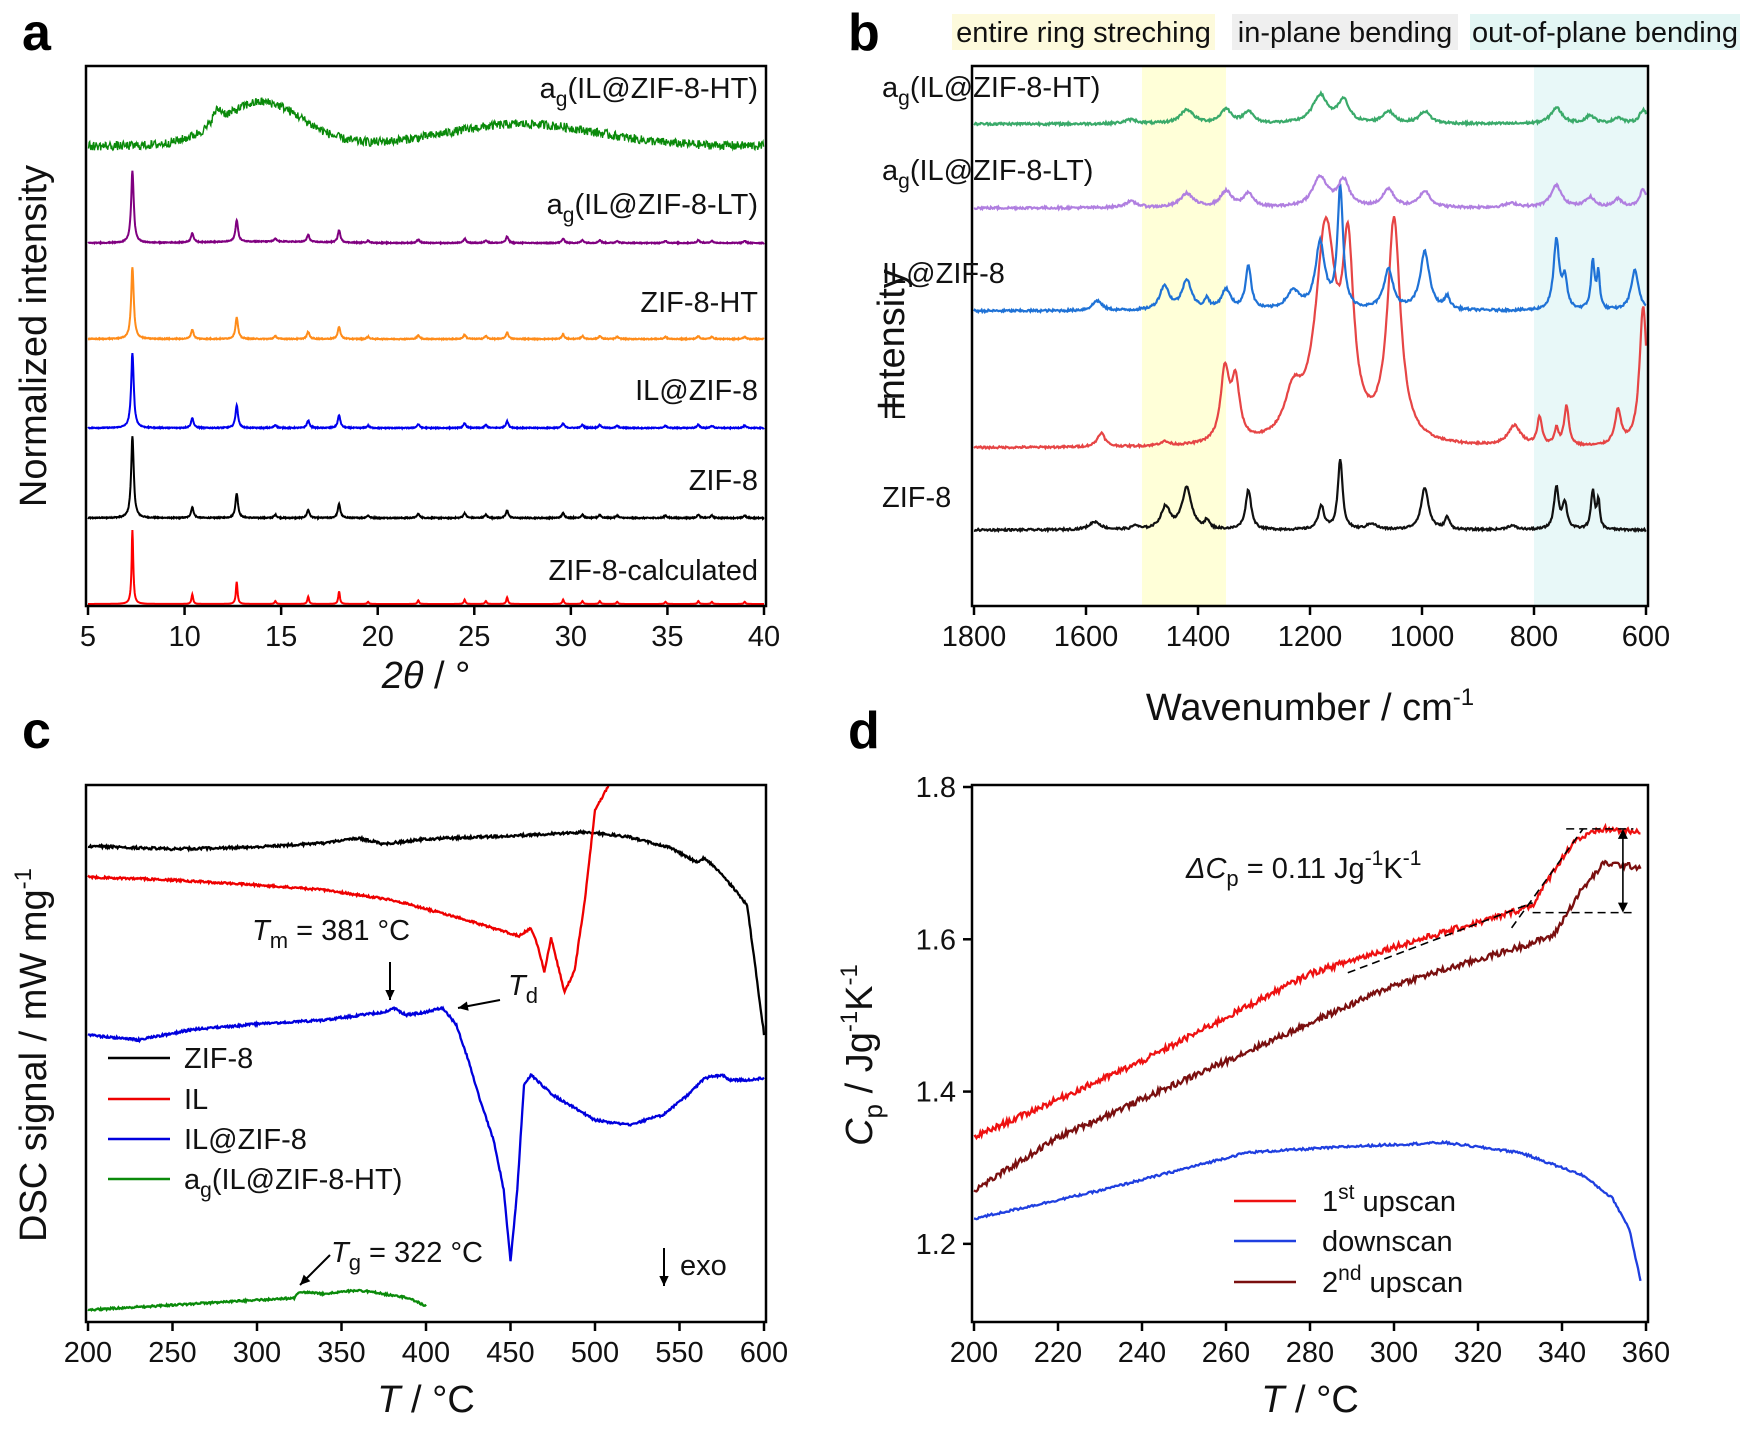 This screenshot has height=1446, width=1747. Describe the element at coordinates (341, 1353) in the screenshot. I see `panel-c-xtick-label: 350` at that location.